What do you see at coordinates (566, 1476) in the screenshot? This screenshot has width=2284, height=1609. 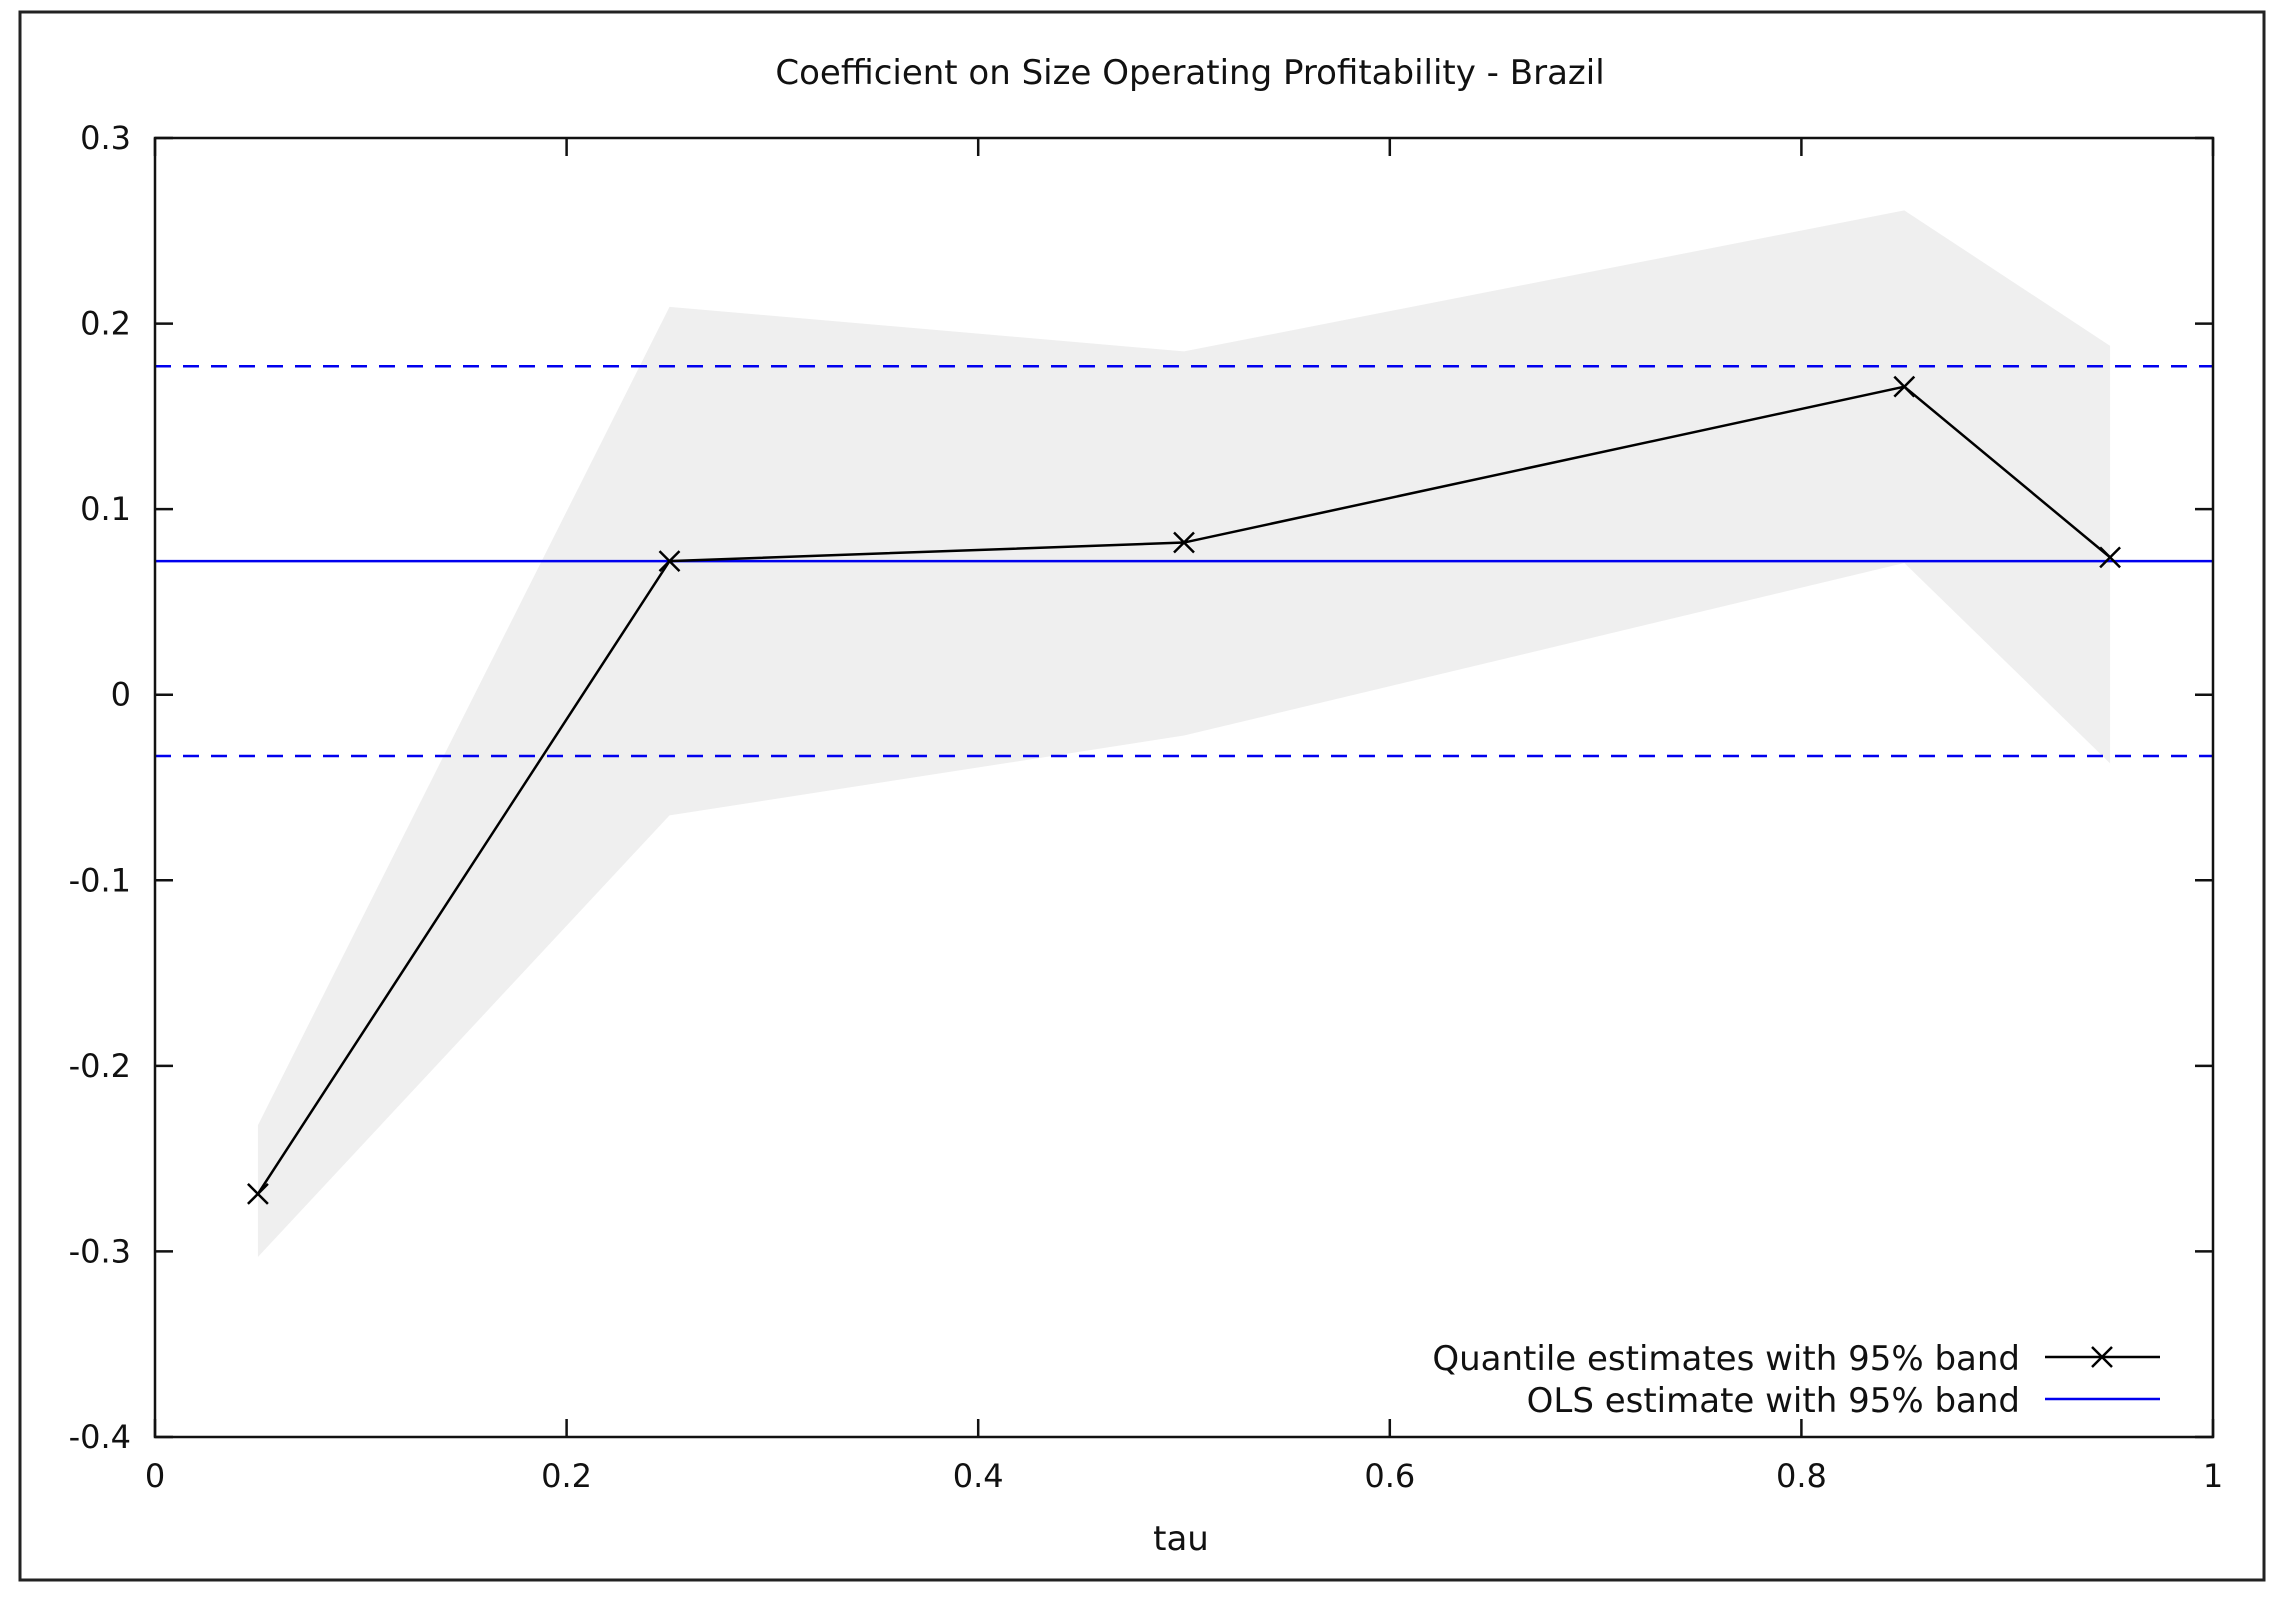 I see `x-tick-label: 0.2` at bounding box center [566, 1476].